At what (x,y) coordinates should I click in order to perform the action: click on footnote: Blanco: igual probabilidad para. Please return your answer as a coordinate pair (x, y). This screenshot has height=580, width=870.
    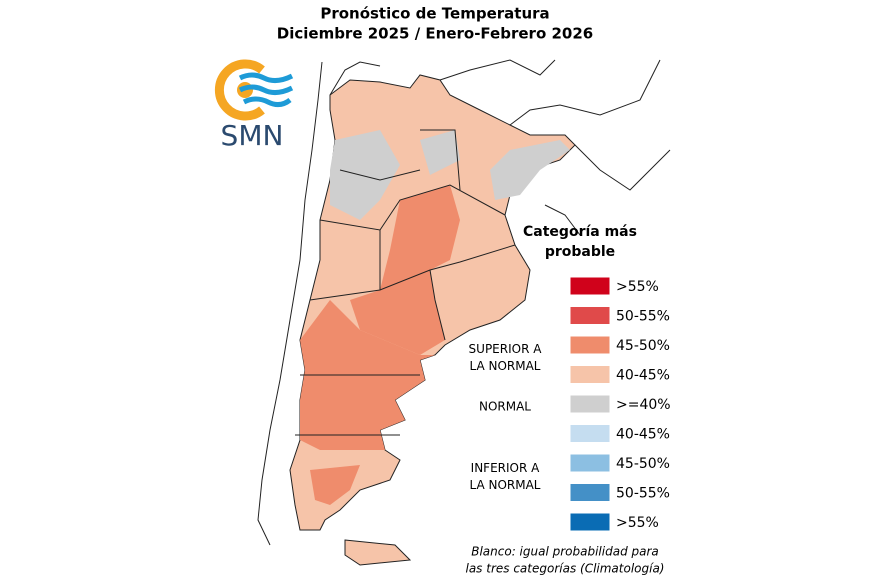
    Looking at the image, I should click on (565, 552).